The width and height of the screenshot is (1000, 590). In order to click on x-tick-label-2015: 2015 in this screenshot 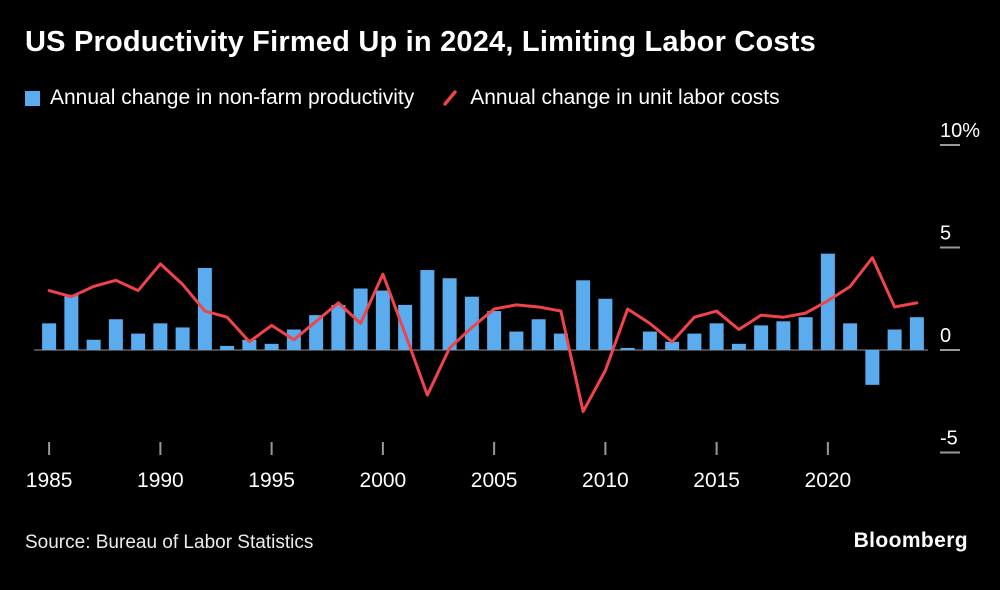, I will do `click(716, 480)`.